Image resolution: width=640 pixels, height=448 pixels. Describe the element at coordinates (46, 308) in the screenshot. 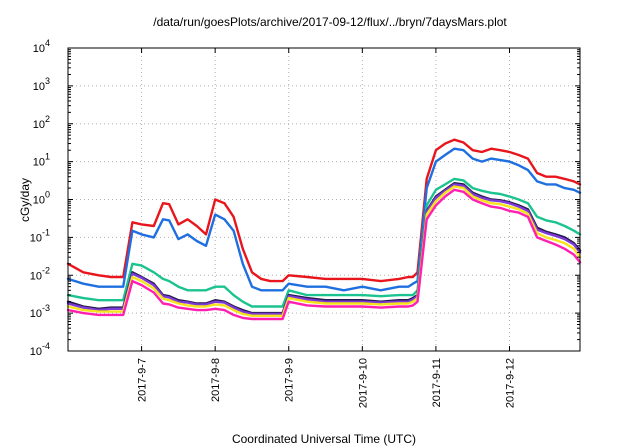

I see `y-tick-exponent: -3` at that location.